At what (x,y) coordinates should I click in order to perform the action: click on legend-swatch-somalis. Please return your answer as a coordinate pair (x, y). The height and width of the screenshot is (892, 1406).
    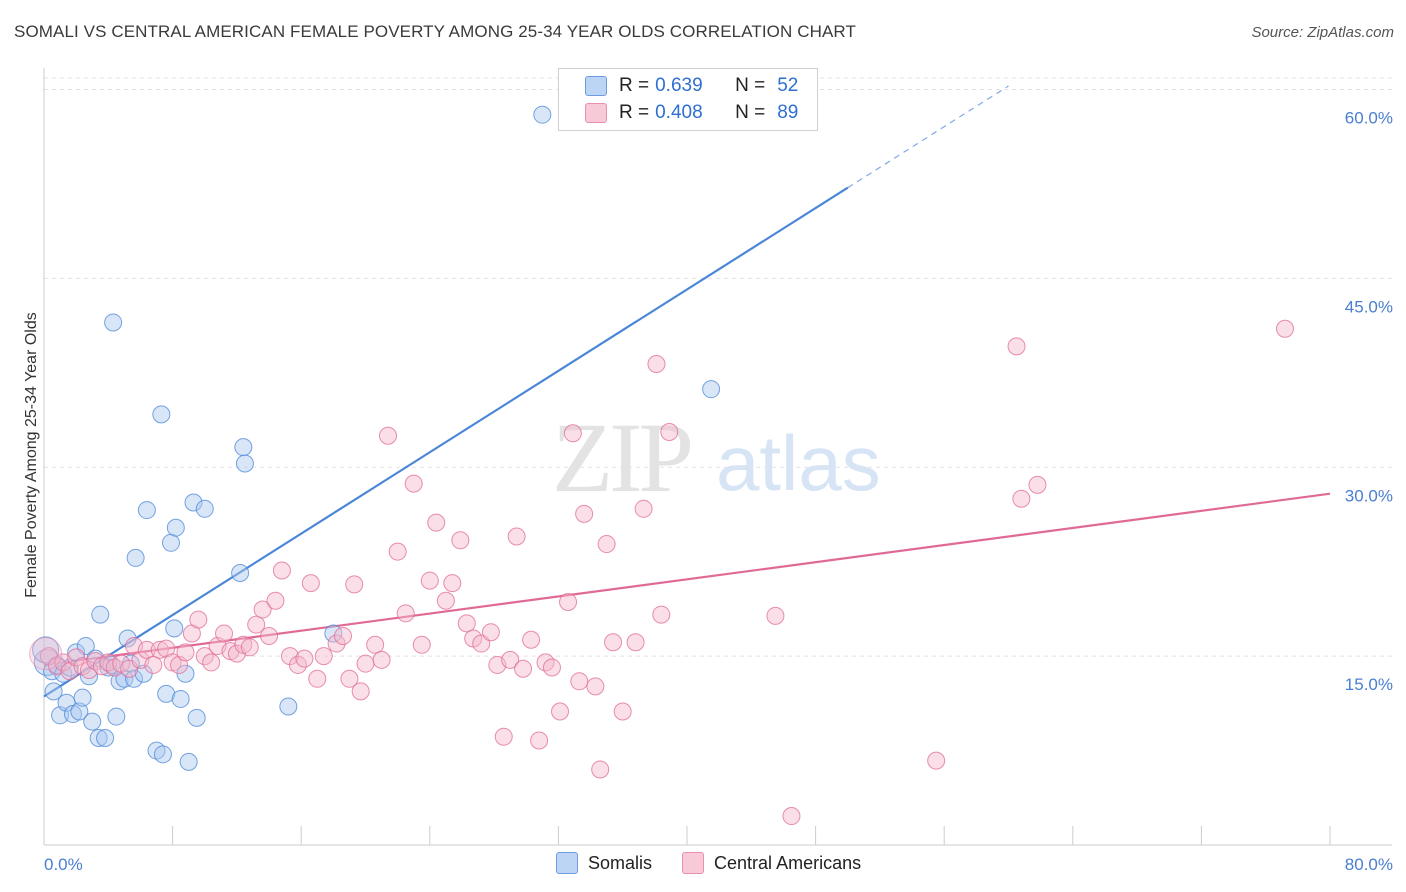
    Looking at the image, I should click on (596, 86).